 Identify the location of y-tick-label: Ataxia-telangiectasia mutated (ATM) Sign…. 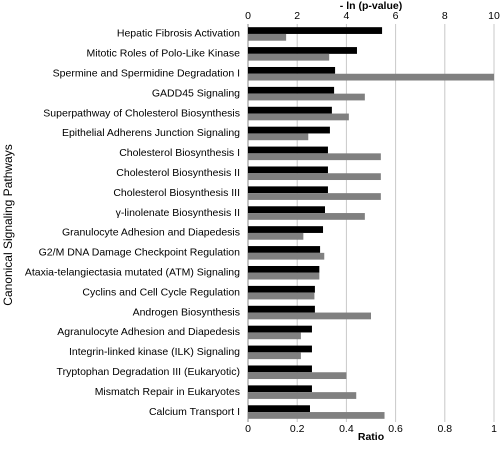
(132, 273).